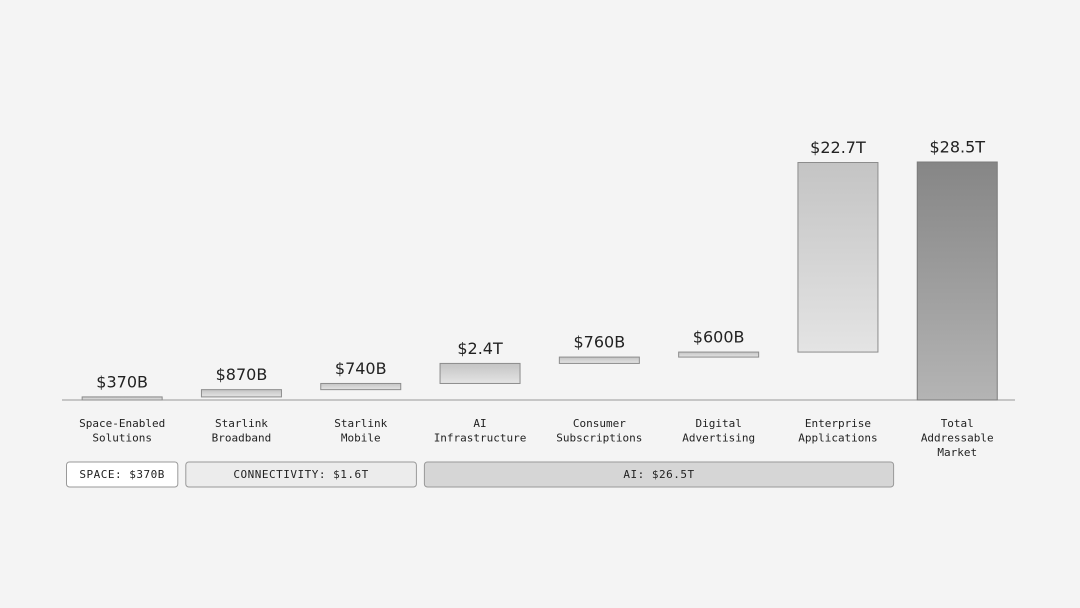 The height and width of the screenshot is (608, 1080). Describe the element at coordinates (957, 147) in the screenshot. I see `value-label: $28.5T` at that location.